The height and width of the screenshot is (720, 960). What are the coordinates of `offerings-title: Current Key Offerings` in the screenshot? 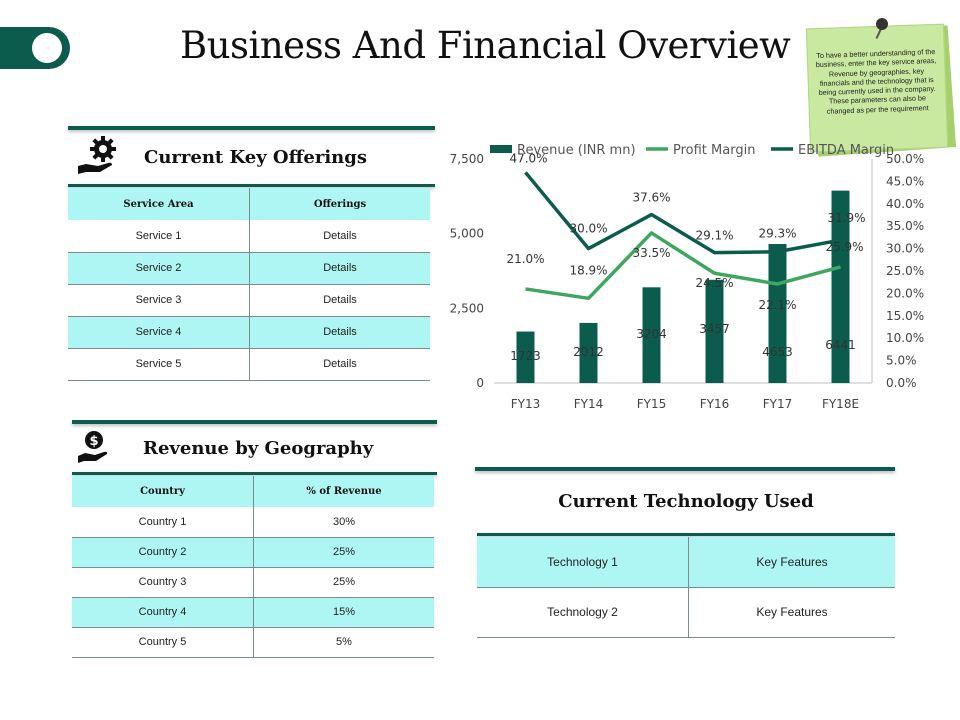 It's located at (255, 157).